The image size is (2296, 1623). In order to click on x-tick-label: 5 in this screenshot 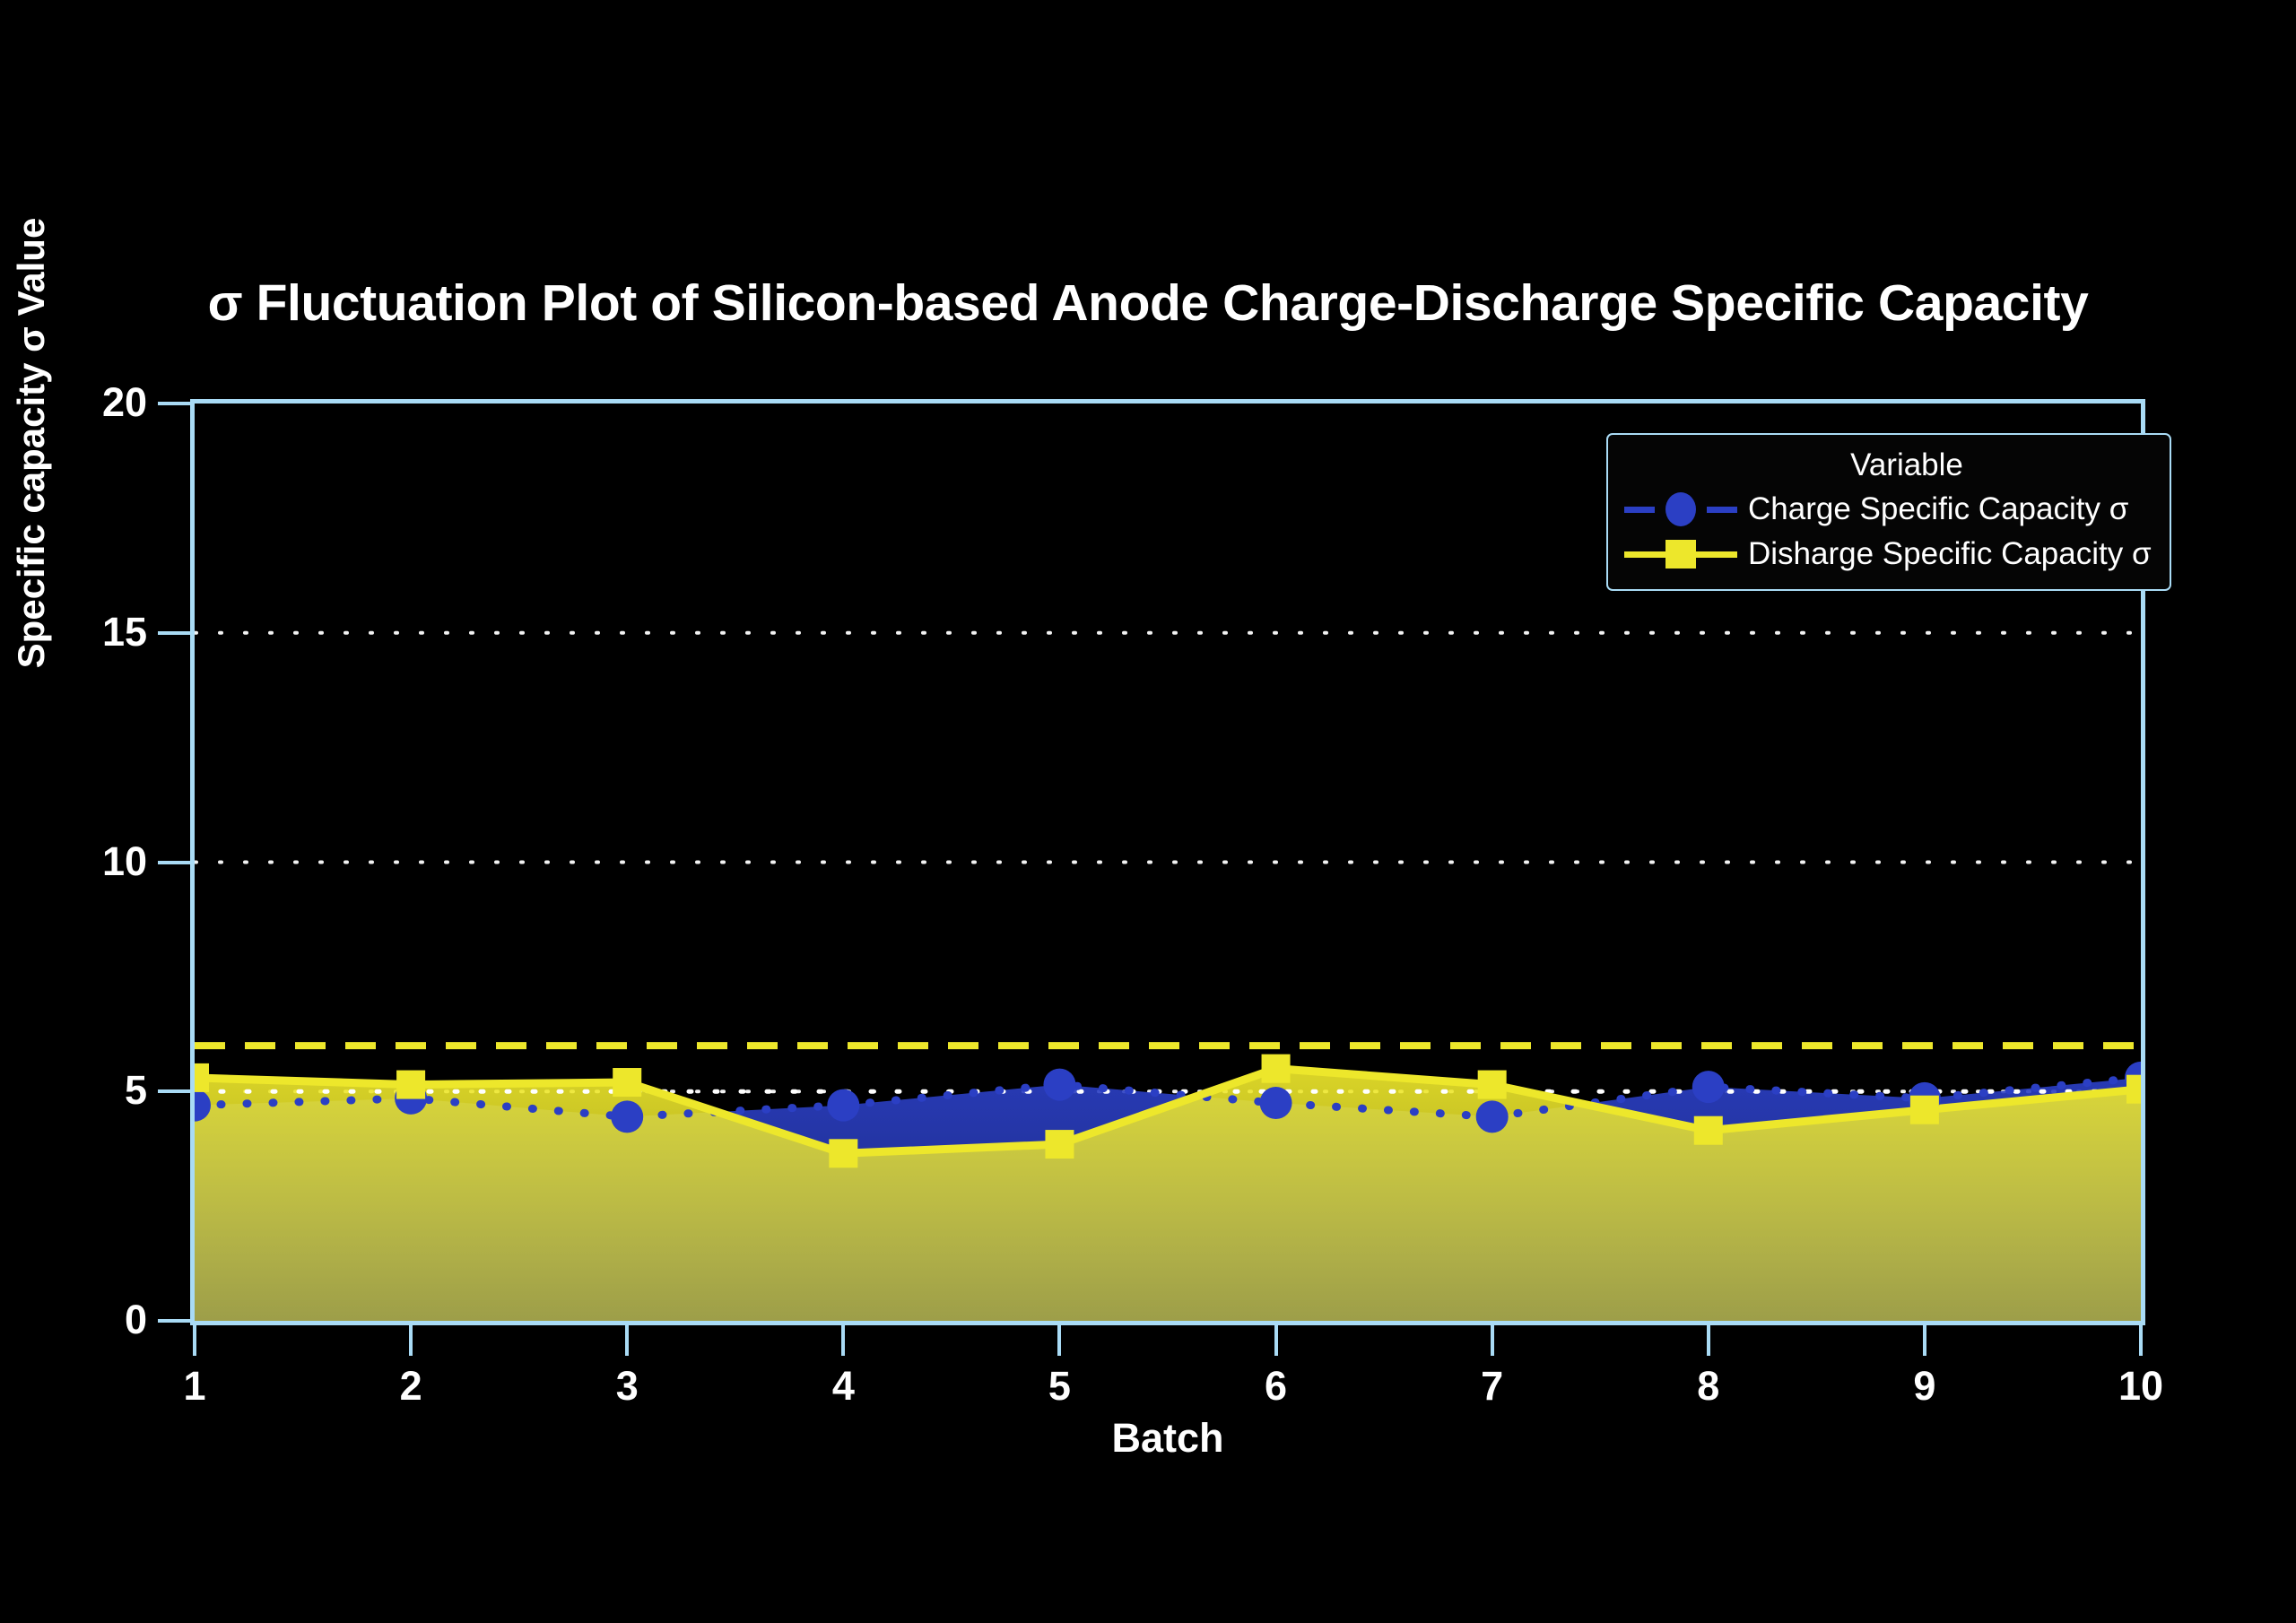, I will do `click(1059, 1386)`.